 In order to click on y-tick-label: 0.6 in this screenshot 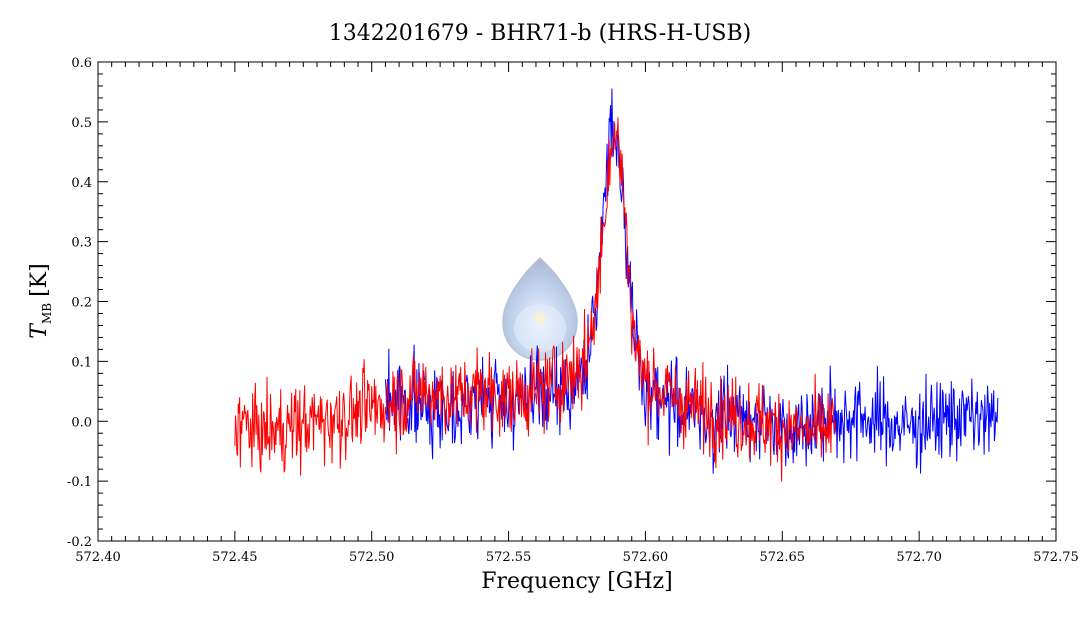, I will do `click(81, 63)`.